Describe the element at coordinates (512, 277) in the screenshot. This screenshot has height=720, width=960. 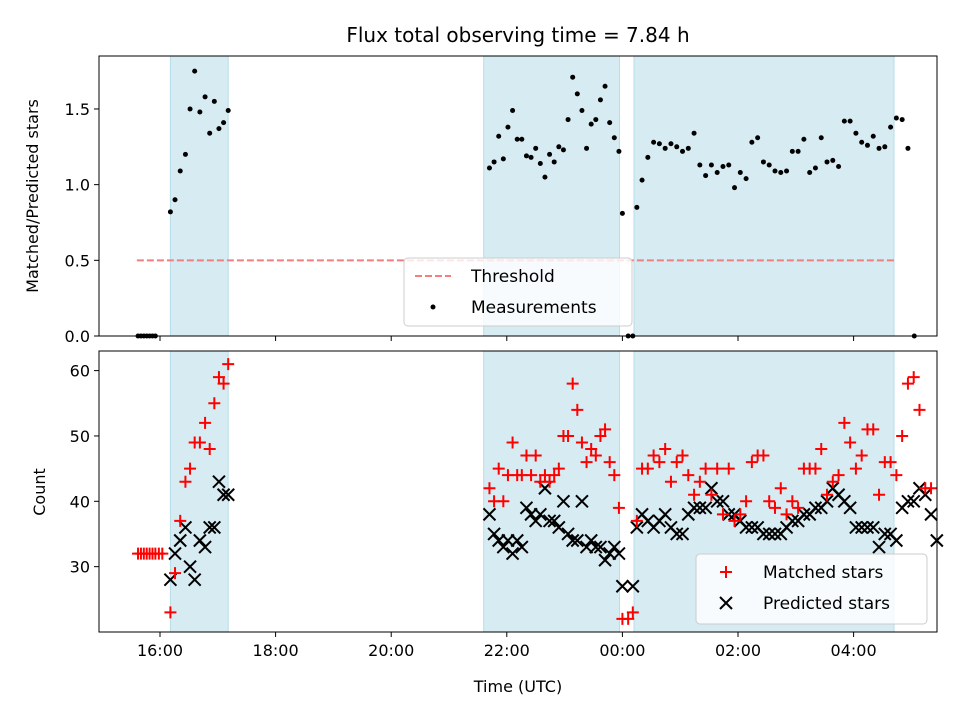
I see `legend-threshold-label: Threshold` at that location.